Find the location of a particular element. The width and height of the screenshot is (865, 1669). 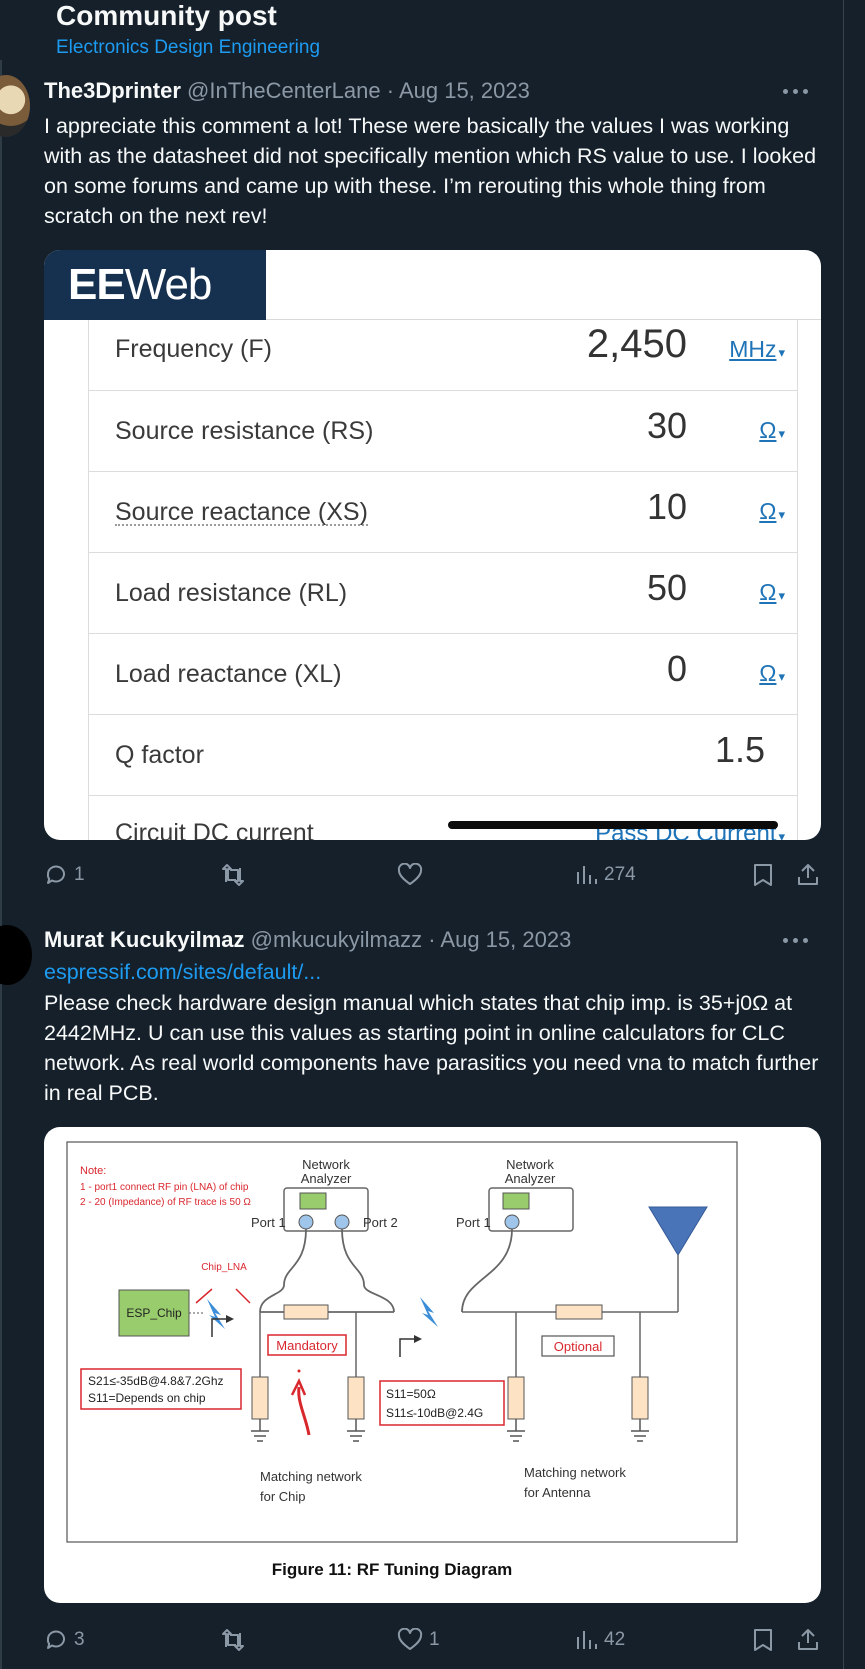

svg-text: Chip_LNA is located at coordinates (224, 1267).